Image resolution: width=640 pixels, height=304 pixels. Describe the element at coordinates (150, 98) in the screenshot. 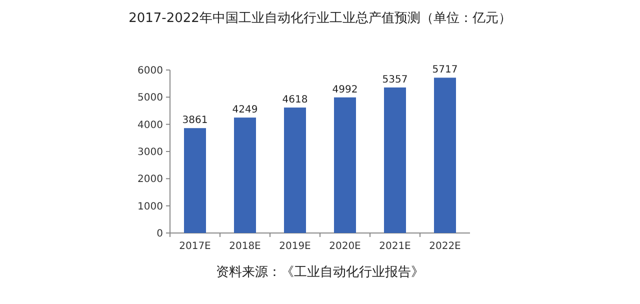

I see `y-tick-label: 5000` at that location.